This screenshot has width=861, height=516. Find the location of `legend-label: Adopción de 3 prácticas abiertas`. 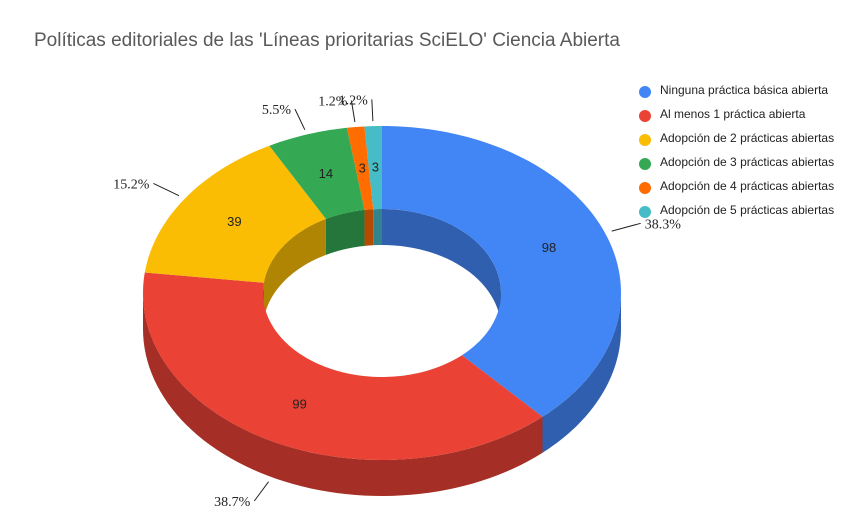

legend-label: Adopción de 3 prácticas abiertas is located at coordinates (747, 162).